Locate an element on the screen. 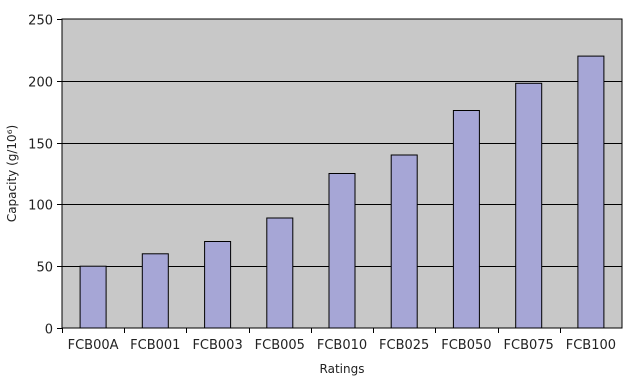 The height and width of the screenshot is (377, 635). y-axis-ticks: 0 50 100 150 200 250 is located at coordinates (45, 176).